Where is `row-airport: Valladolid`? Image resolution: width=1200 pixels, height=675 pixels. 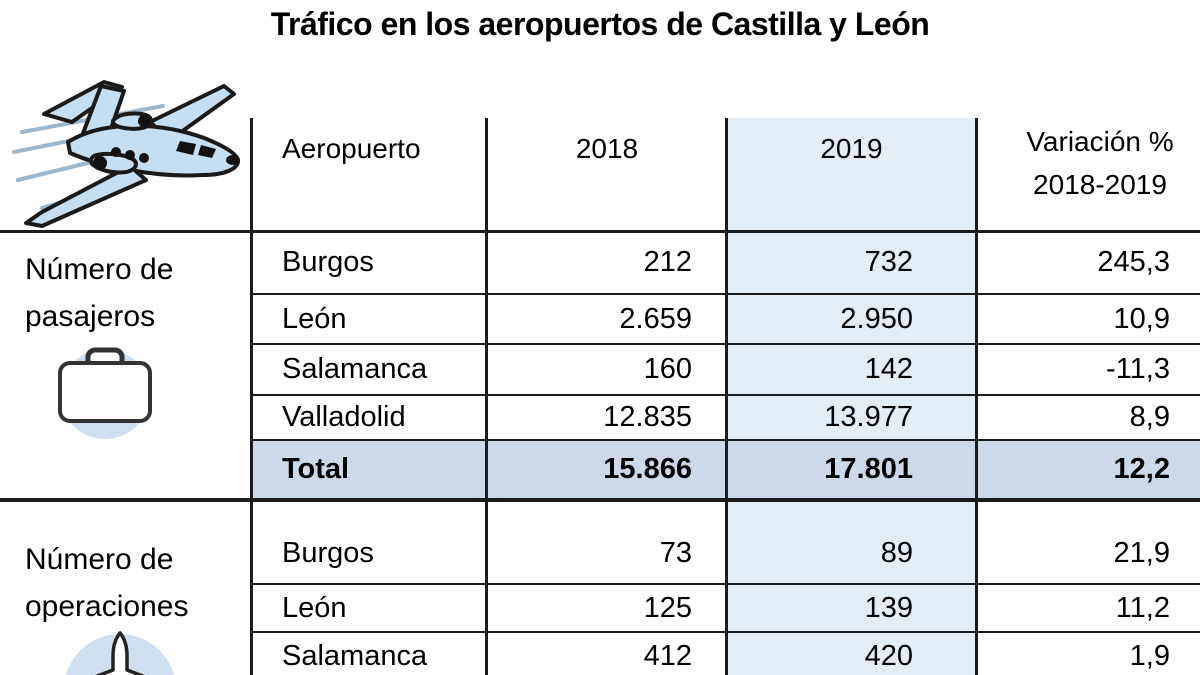 row-airport: Valladolid is located at coordinates (344, 417).